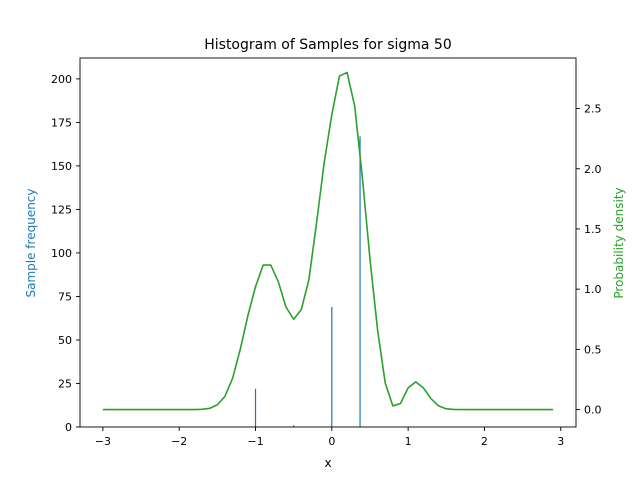 The height and width of the screenshot is (480, 640). What do you see at coordinates (328, 45) in the screenshot?
I see `chart-title: Histogram of Samples for sigma 50` at bounding box center [328, 45].